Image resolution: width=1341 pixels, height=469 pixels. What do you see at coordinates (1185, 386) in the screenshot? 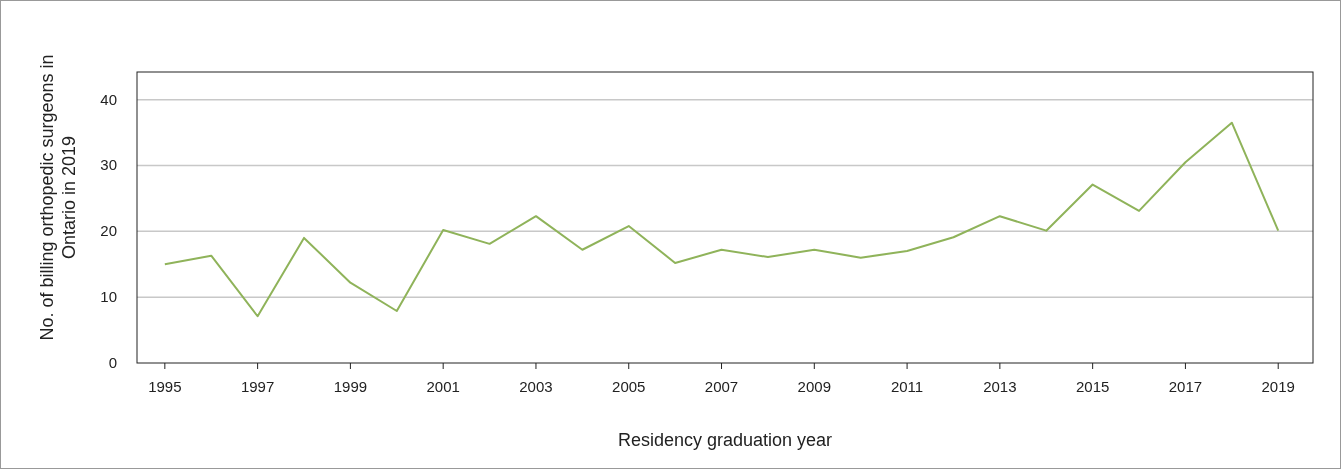
I see `x-tick-label: 2017` at bounding box center [1185, 386].